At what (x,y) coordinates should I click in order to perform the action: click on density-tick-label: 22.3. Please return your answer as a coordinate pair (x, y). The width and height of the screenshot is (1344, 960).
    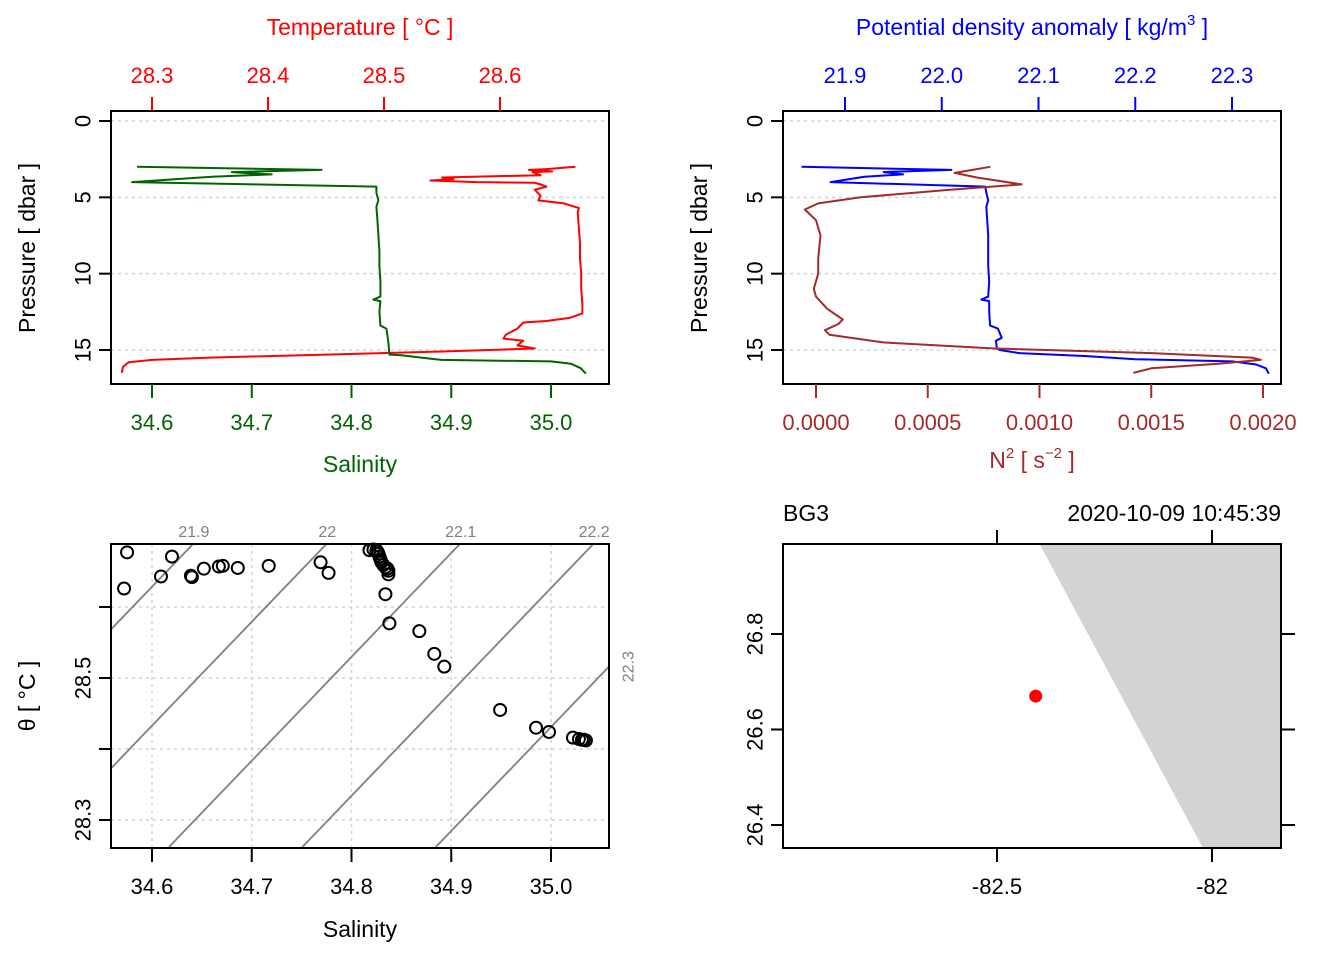
    Looking at the image, I should click on (1232, 75).